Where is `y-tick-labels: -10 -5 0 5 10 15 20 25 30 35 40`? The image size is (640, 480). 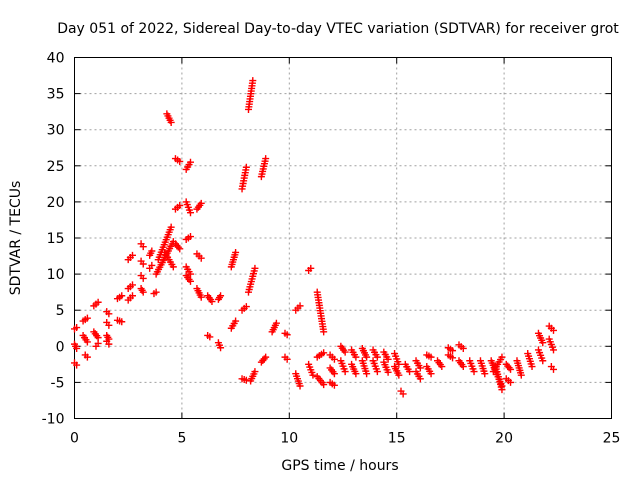
y-tick-labels: -10 -5 0 5 10 15 20 25 30 35 40 is located at coordinates (53, 239).